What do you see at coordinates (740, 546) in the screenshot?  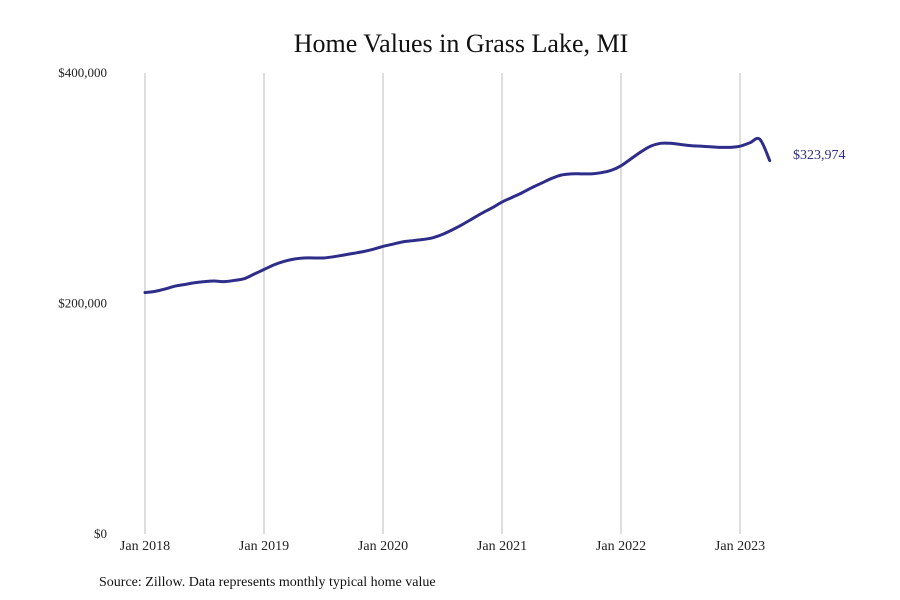 I see `x-tick-label: Jan 2023` at bounding box center [740, 546].